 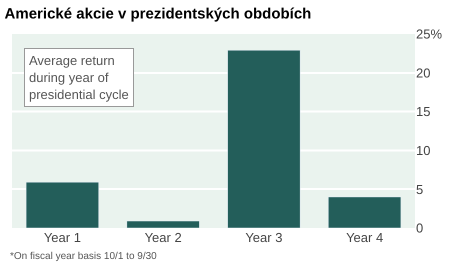 I want to click on text: *On fiscal year basis 10/1 to 9/30, so click(x=84, y=256).